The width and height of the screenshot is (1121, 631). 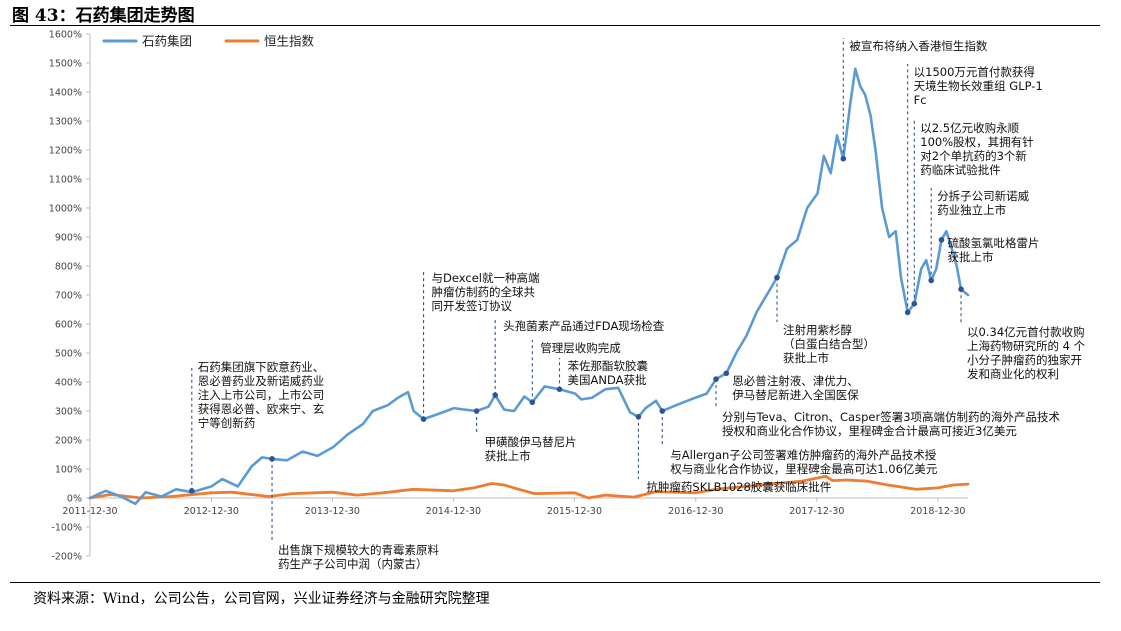 I want to click on event-annotation: 管理层收购完成, so click(x=575, y=373).